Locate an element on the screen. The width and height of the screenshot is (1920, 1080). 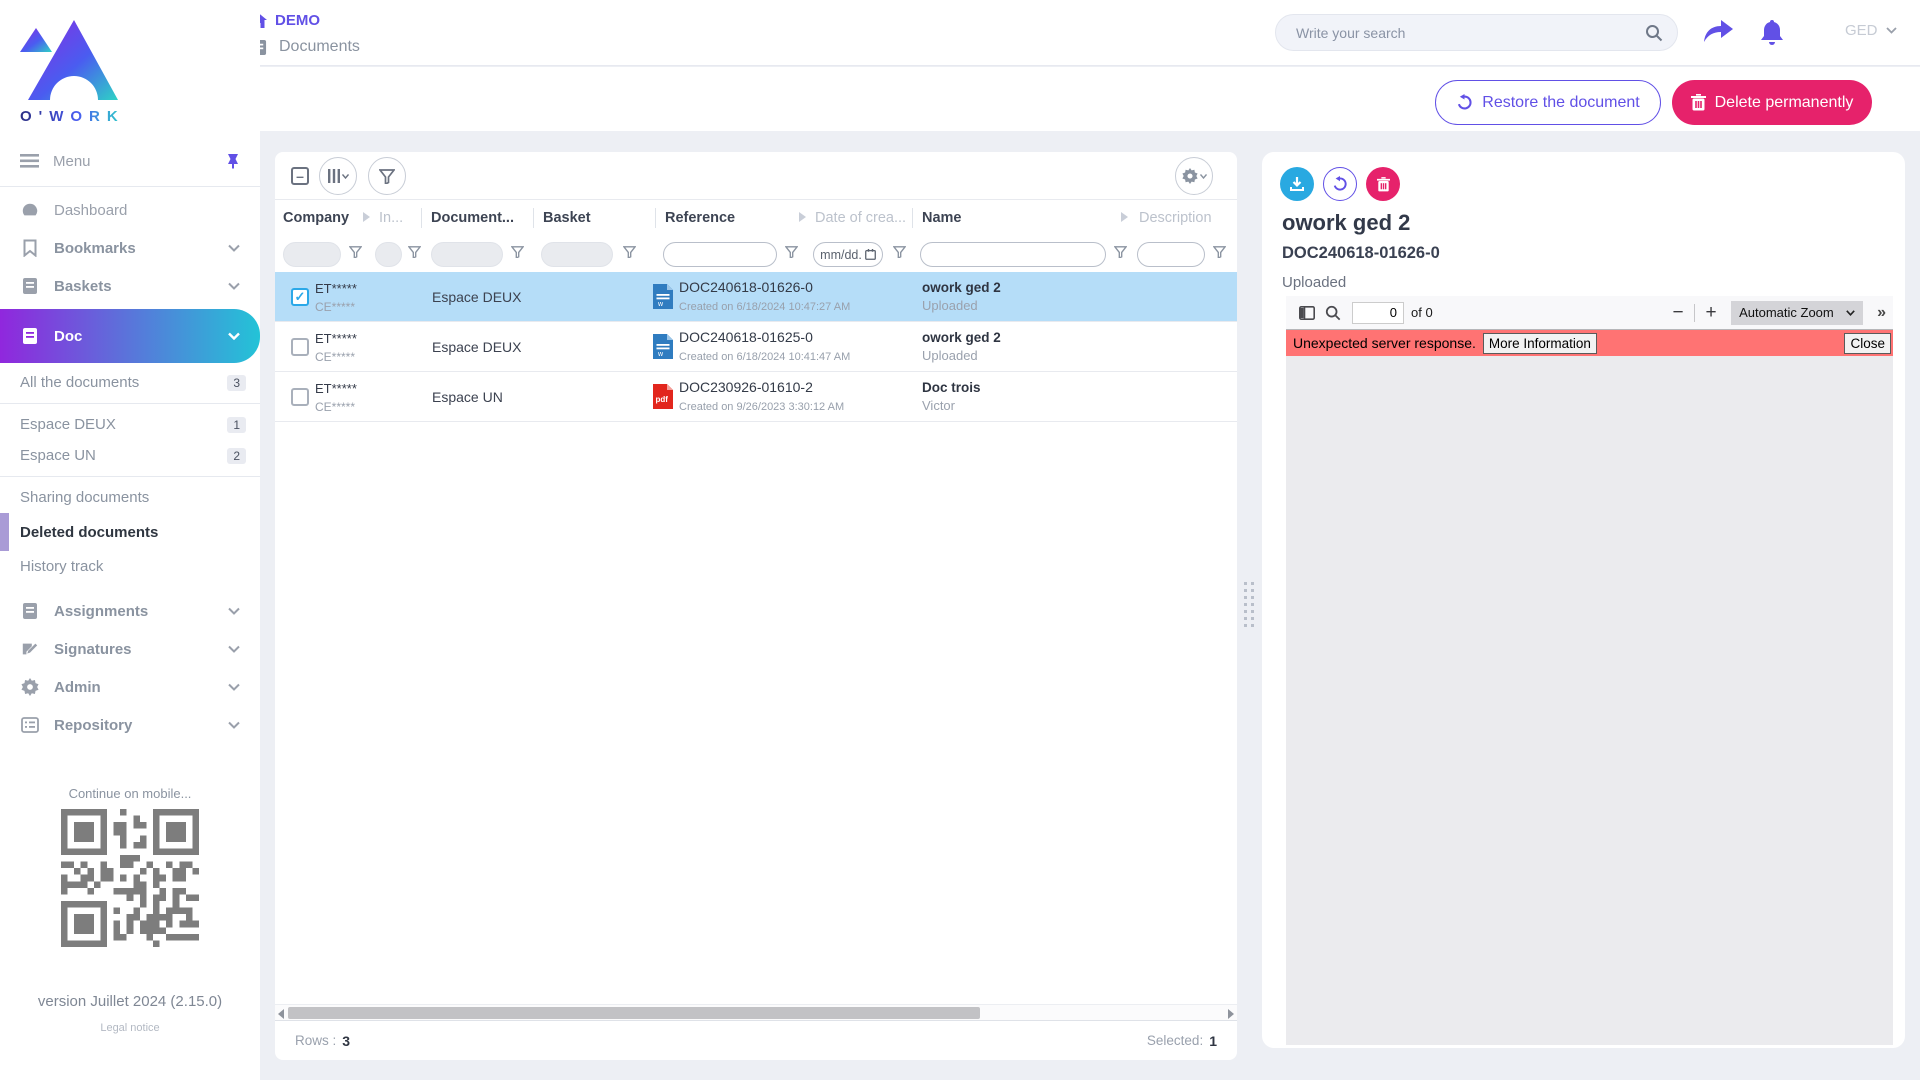
search-icon is located at coordinates (1654, 33).